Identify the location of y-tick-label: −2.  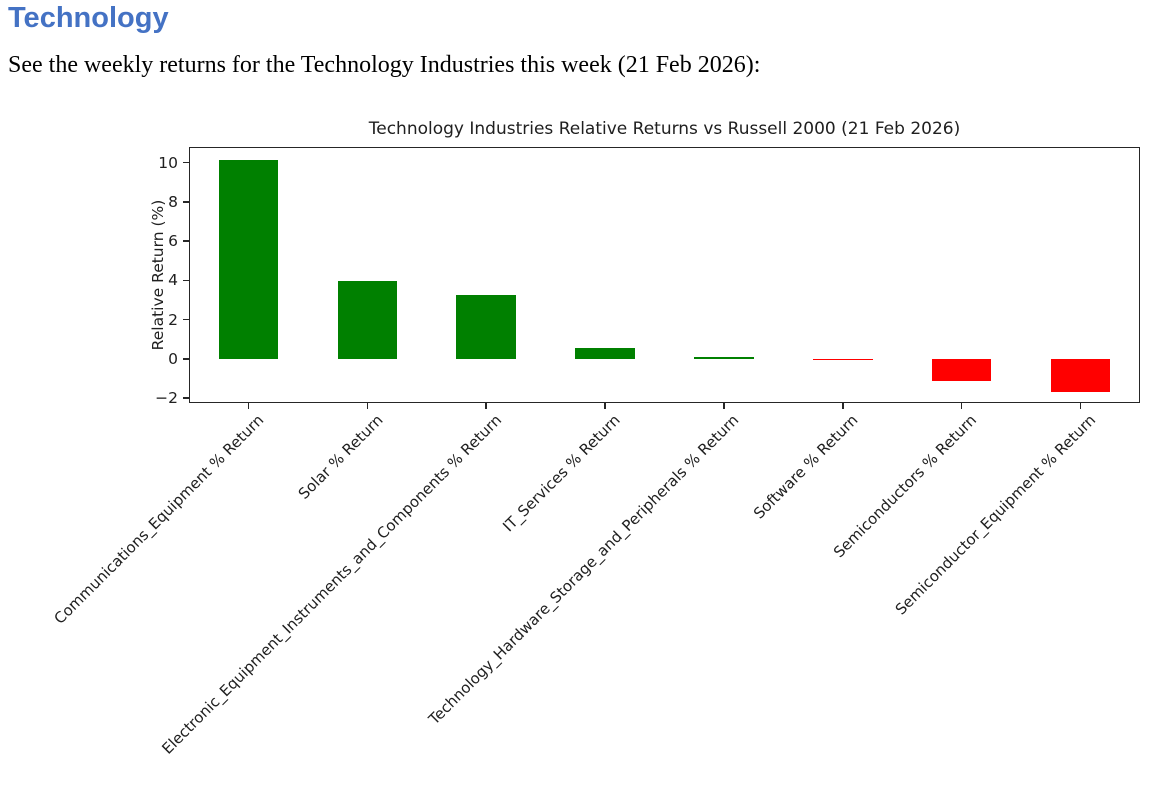
(166, 398).